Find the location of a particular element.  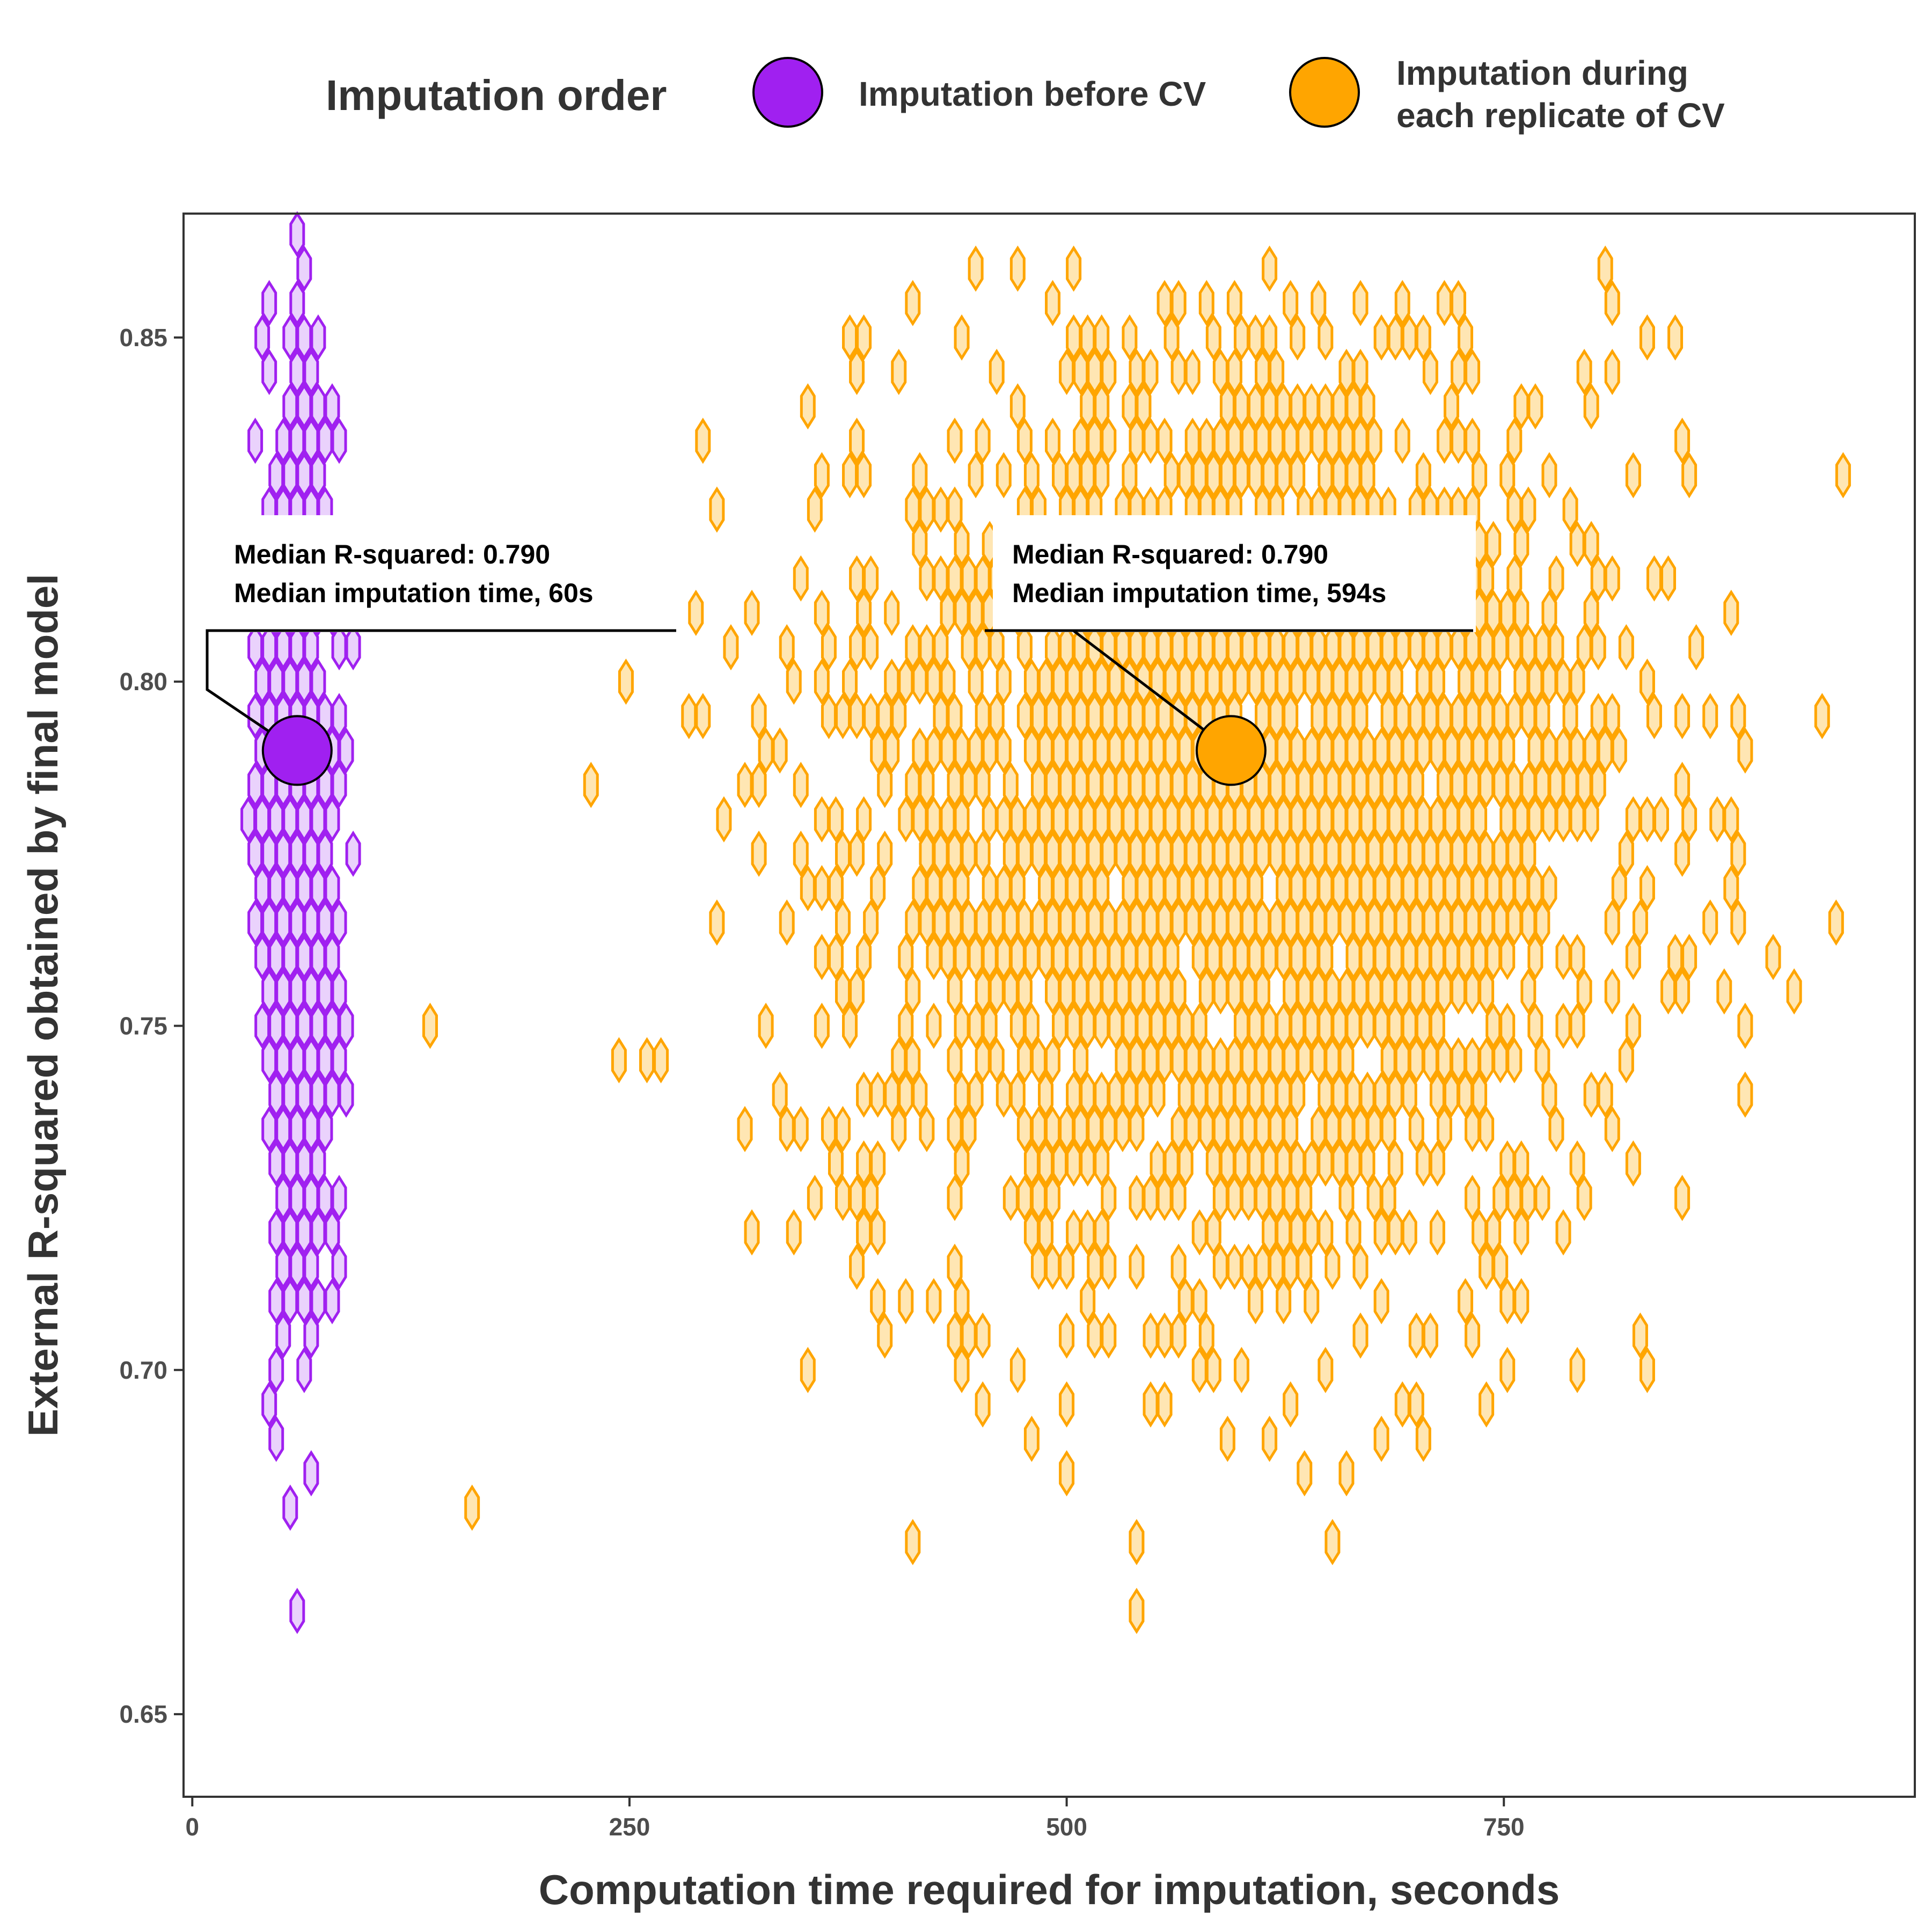

y-tick-label: 0.70 is located at coordinates (143, 1370).